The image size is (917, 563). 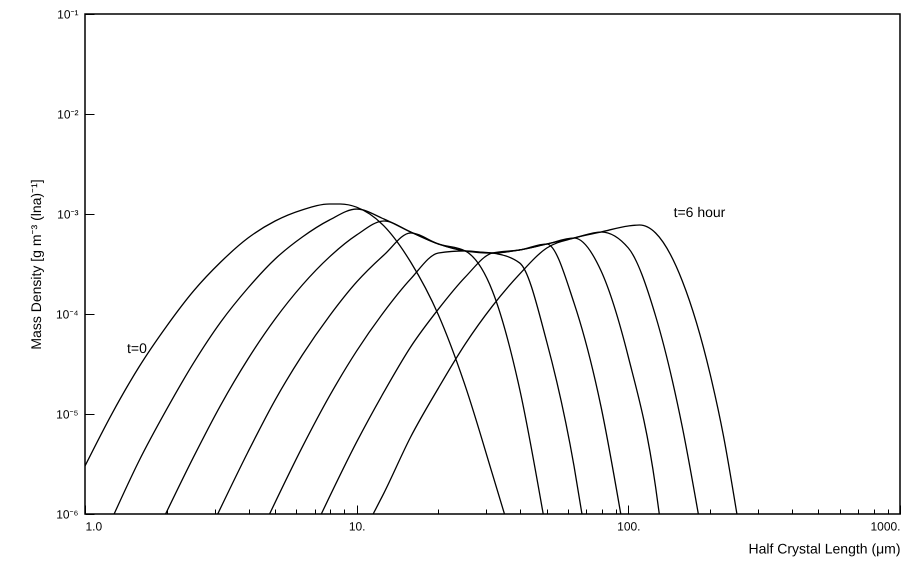 What do you see at coordinates (36, 264) in the screenshot?
I see `y-axis-title: Mass Density [g m⁻³ (lna)⁻¹]` at bounding box center [36, 264].